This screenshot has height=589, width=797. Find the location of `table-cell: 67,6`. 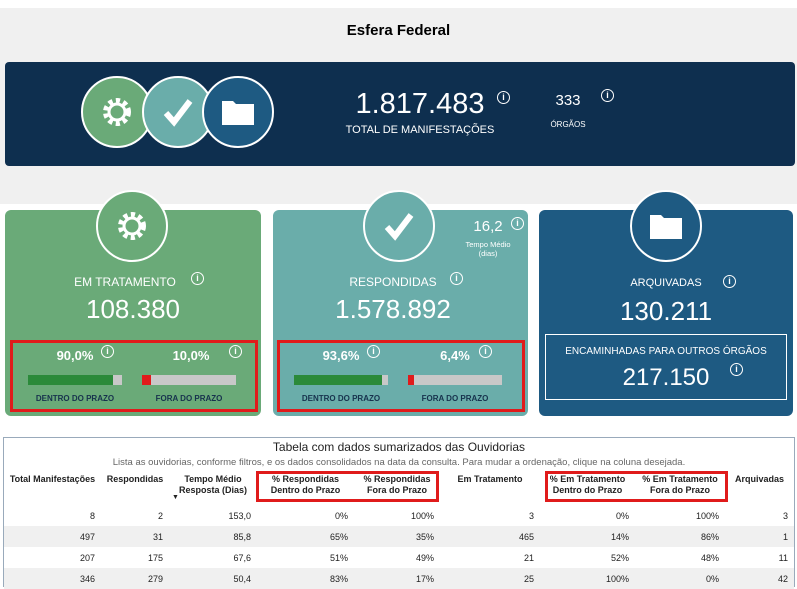

table-cell: 67,6 is located at coordinates (242, 557).